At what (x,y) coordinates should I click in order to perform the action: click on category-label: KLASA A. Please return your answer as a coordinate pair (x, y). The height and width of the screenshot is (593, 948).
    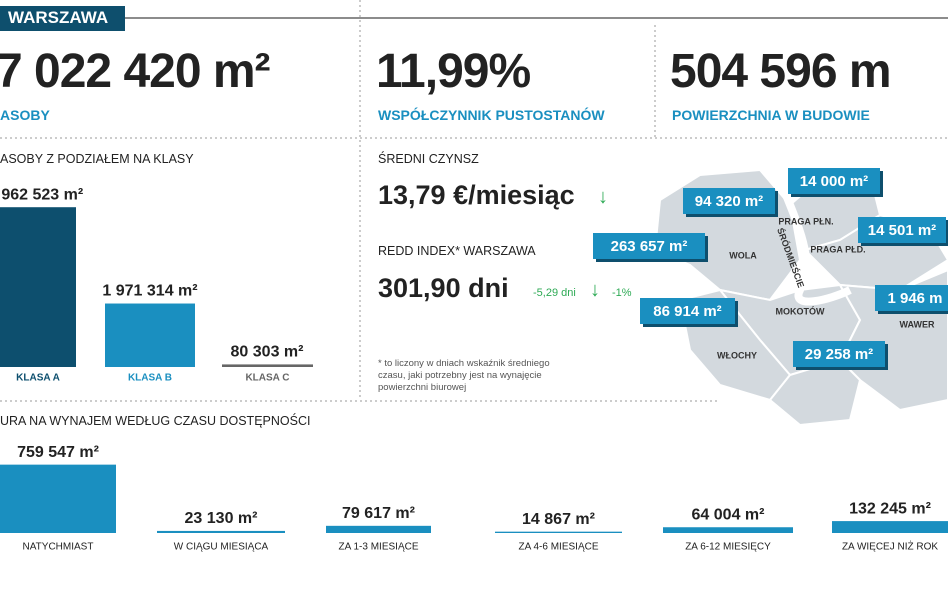
    Looking at the image, I should click on (38, 378).